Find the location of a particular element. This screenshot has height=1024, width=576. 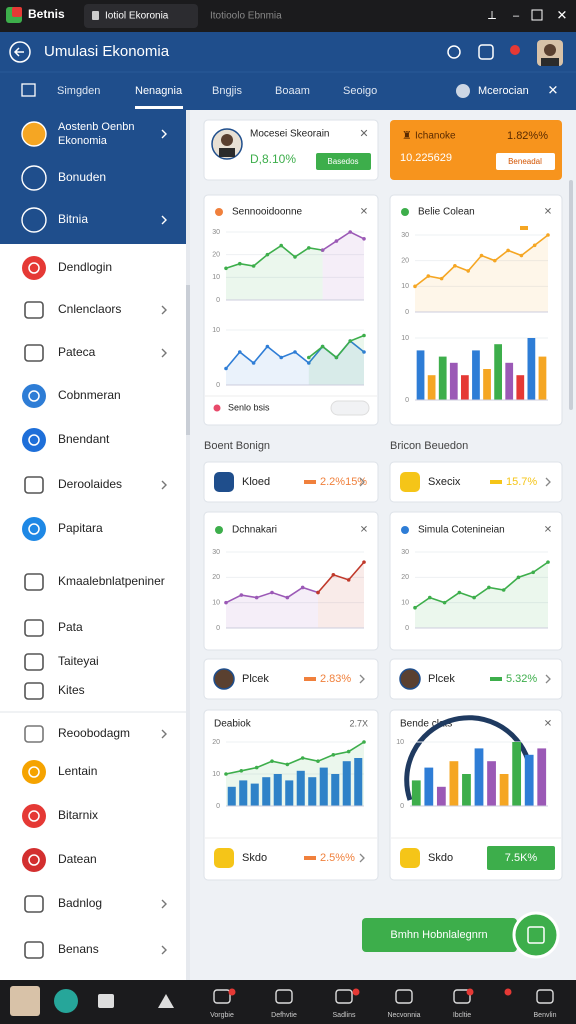

taskbar-avatar is located at coordinates (25, 1001).